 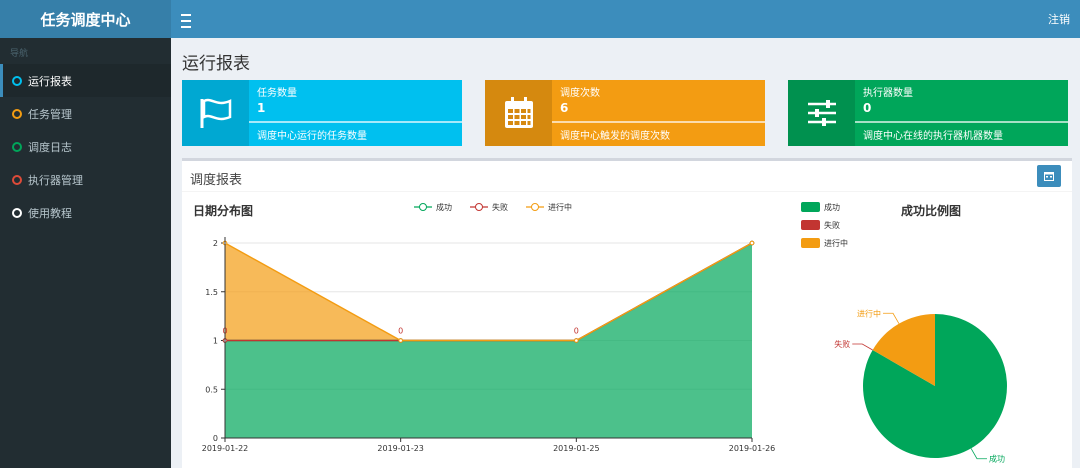 What do you see at coordinates (211, 292) in the screenshot?
I see `y-tick-label: 1.5` at bounding box center [211, 292].